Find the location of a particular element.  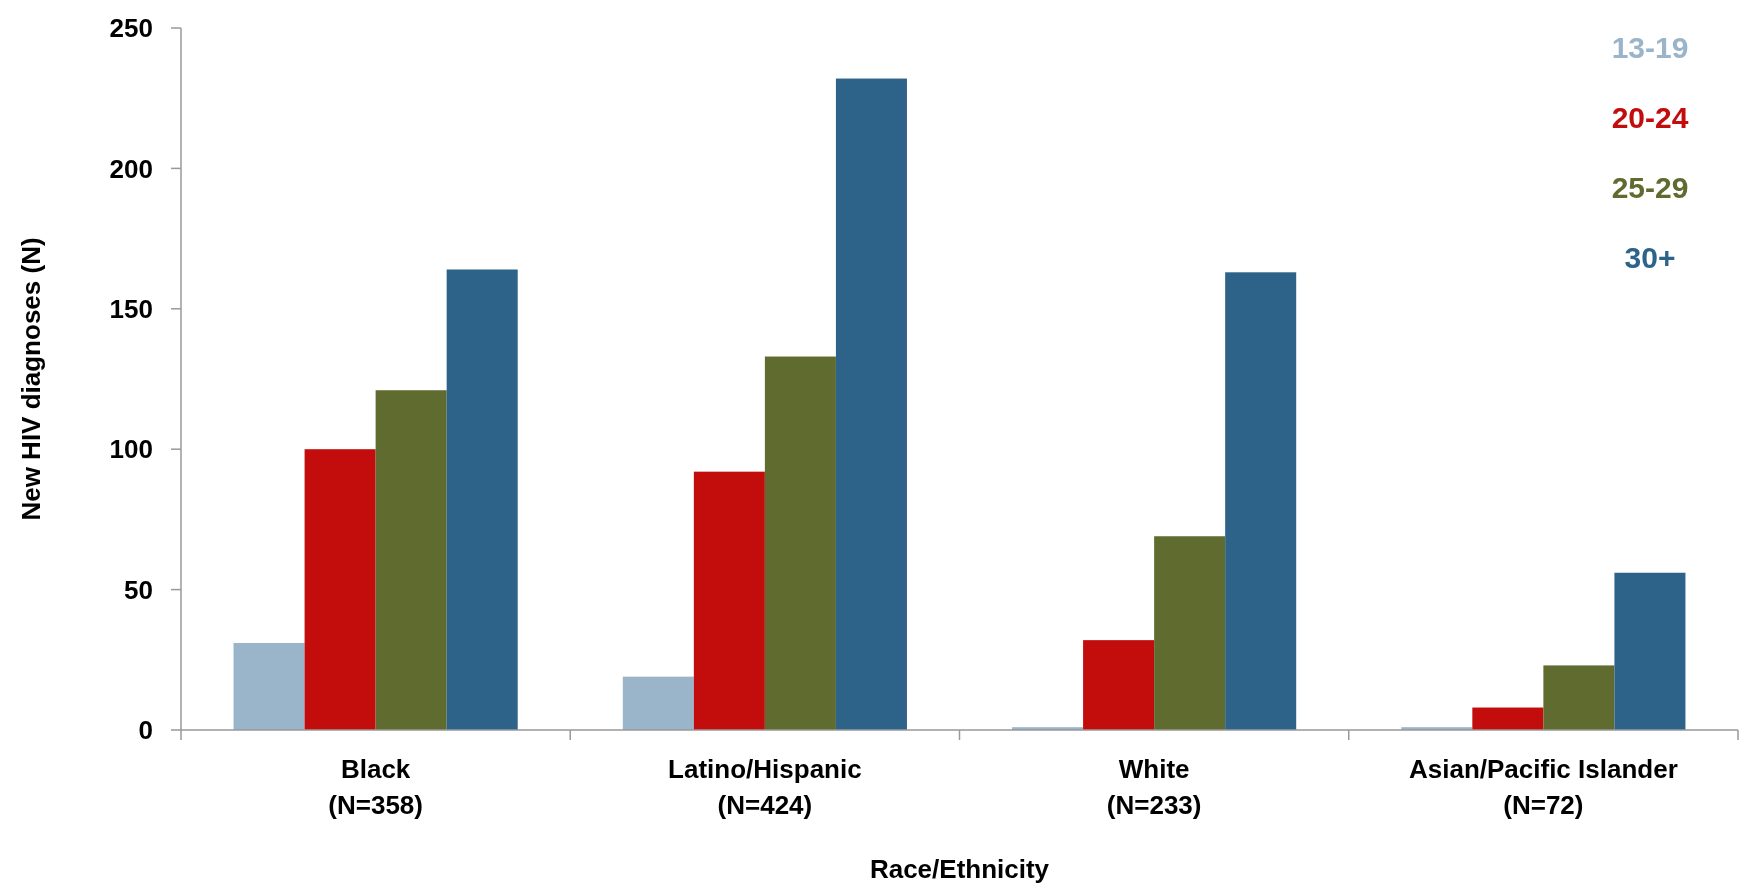

y-tick-label: 150 is located at coordinates (131, 308).